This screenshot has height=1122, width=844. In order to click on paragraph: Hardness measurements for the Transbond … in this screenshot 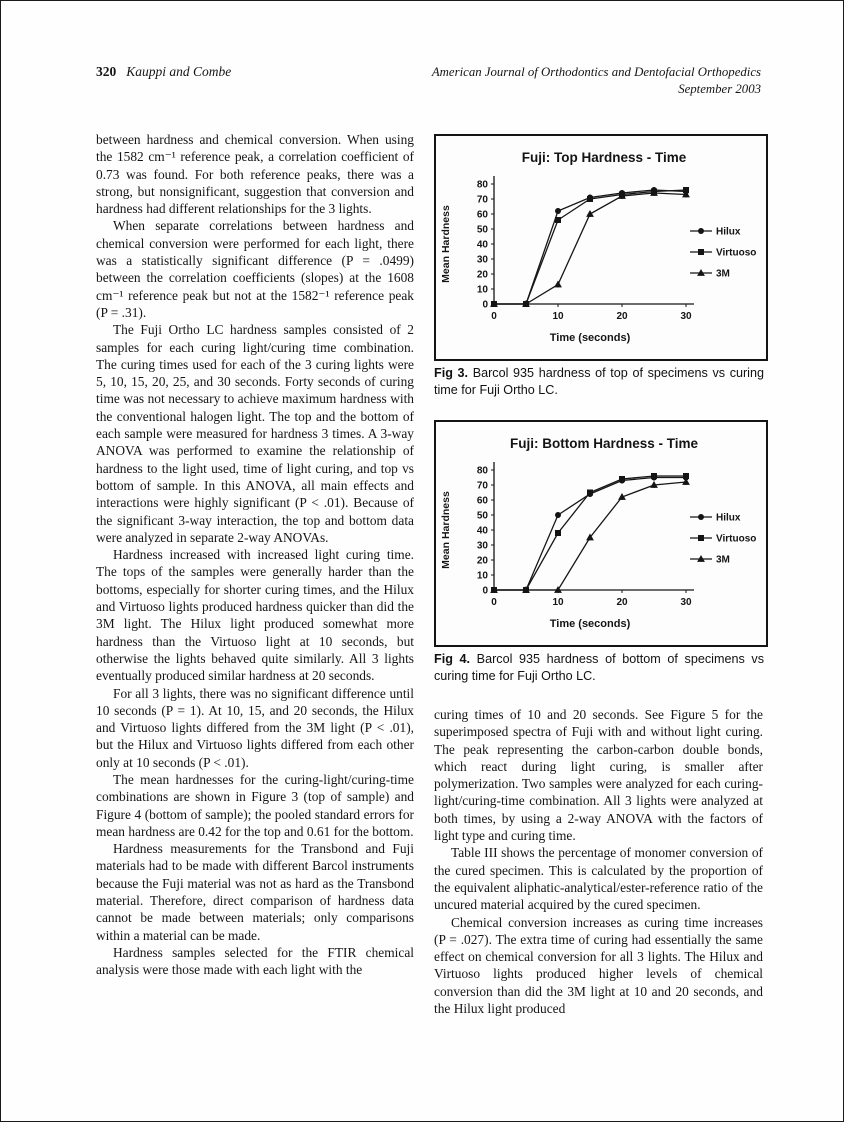, I will do `click(255, 892)`.